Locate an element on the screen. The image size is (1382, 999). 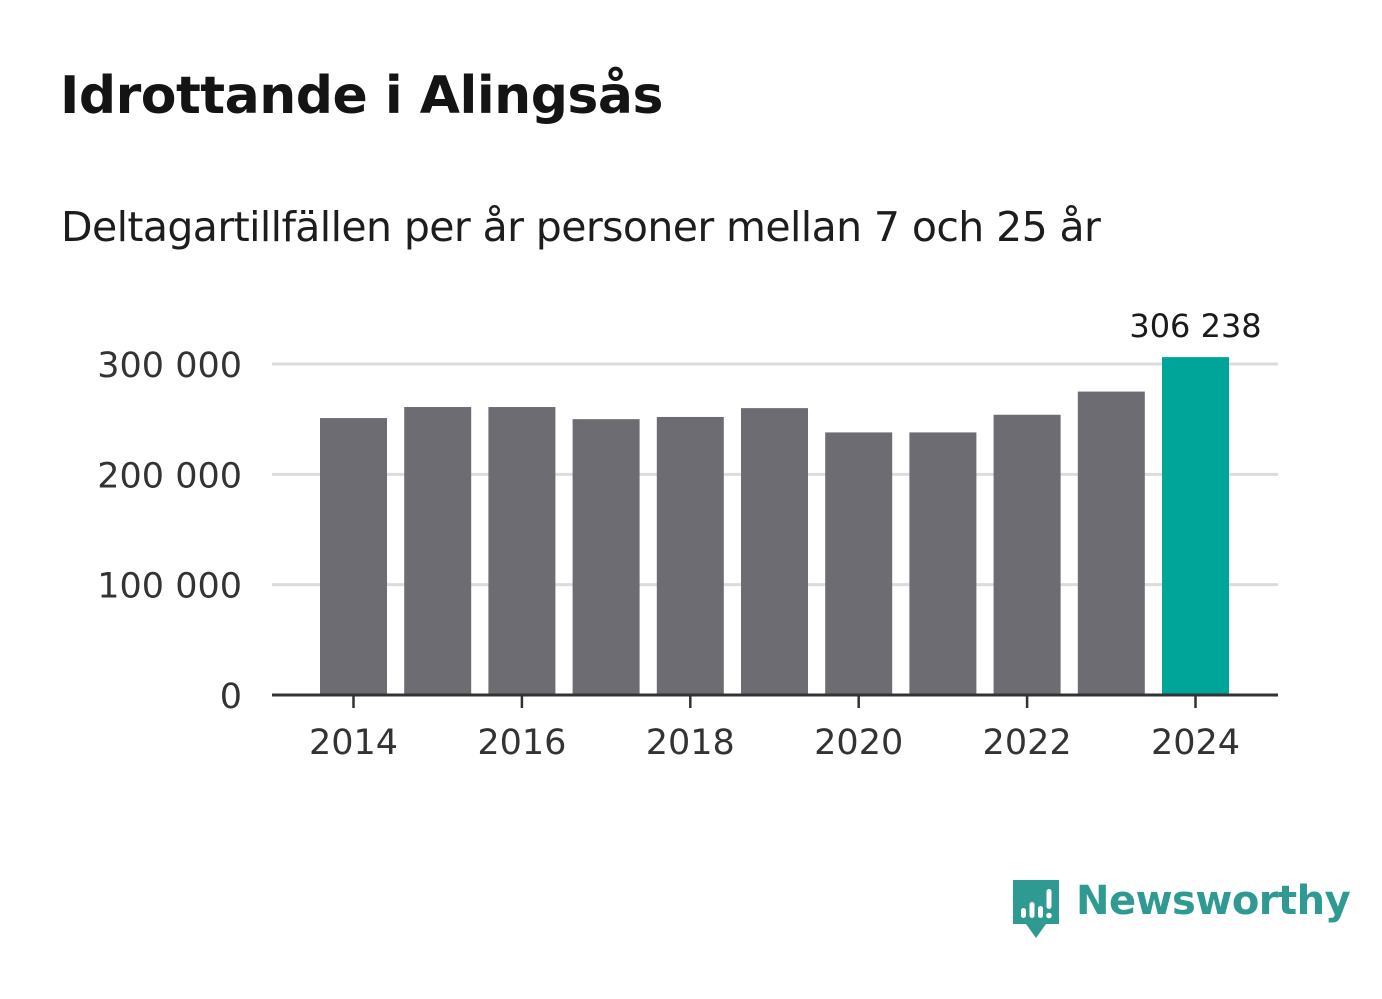
bar-2015 is located at coordinates (438, 551).